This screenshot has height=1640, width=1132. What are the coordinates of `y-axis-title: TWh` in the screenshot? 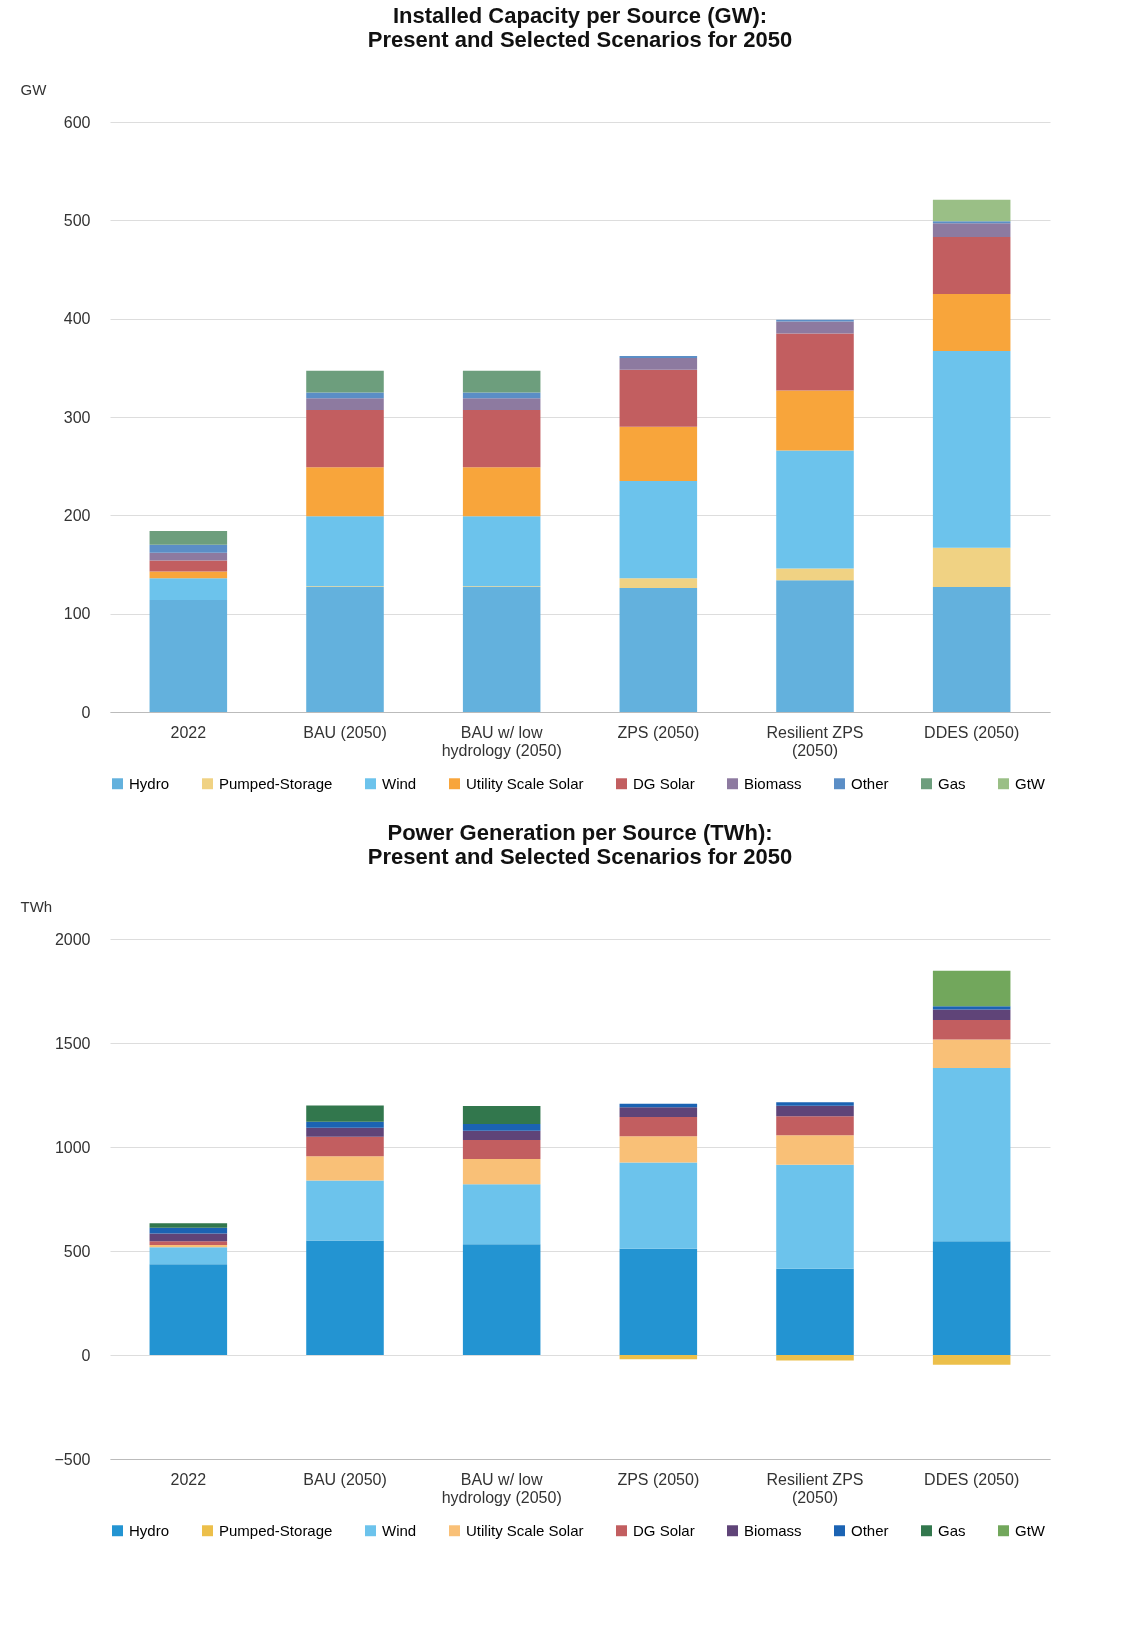 It's located at (36, 906).